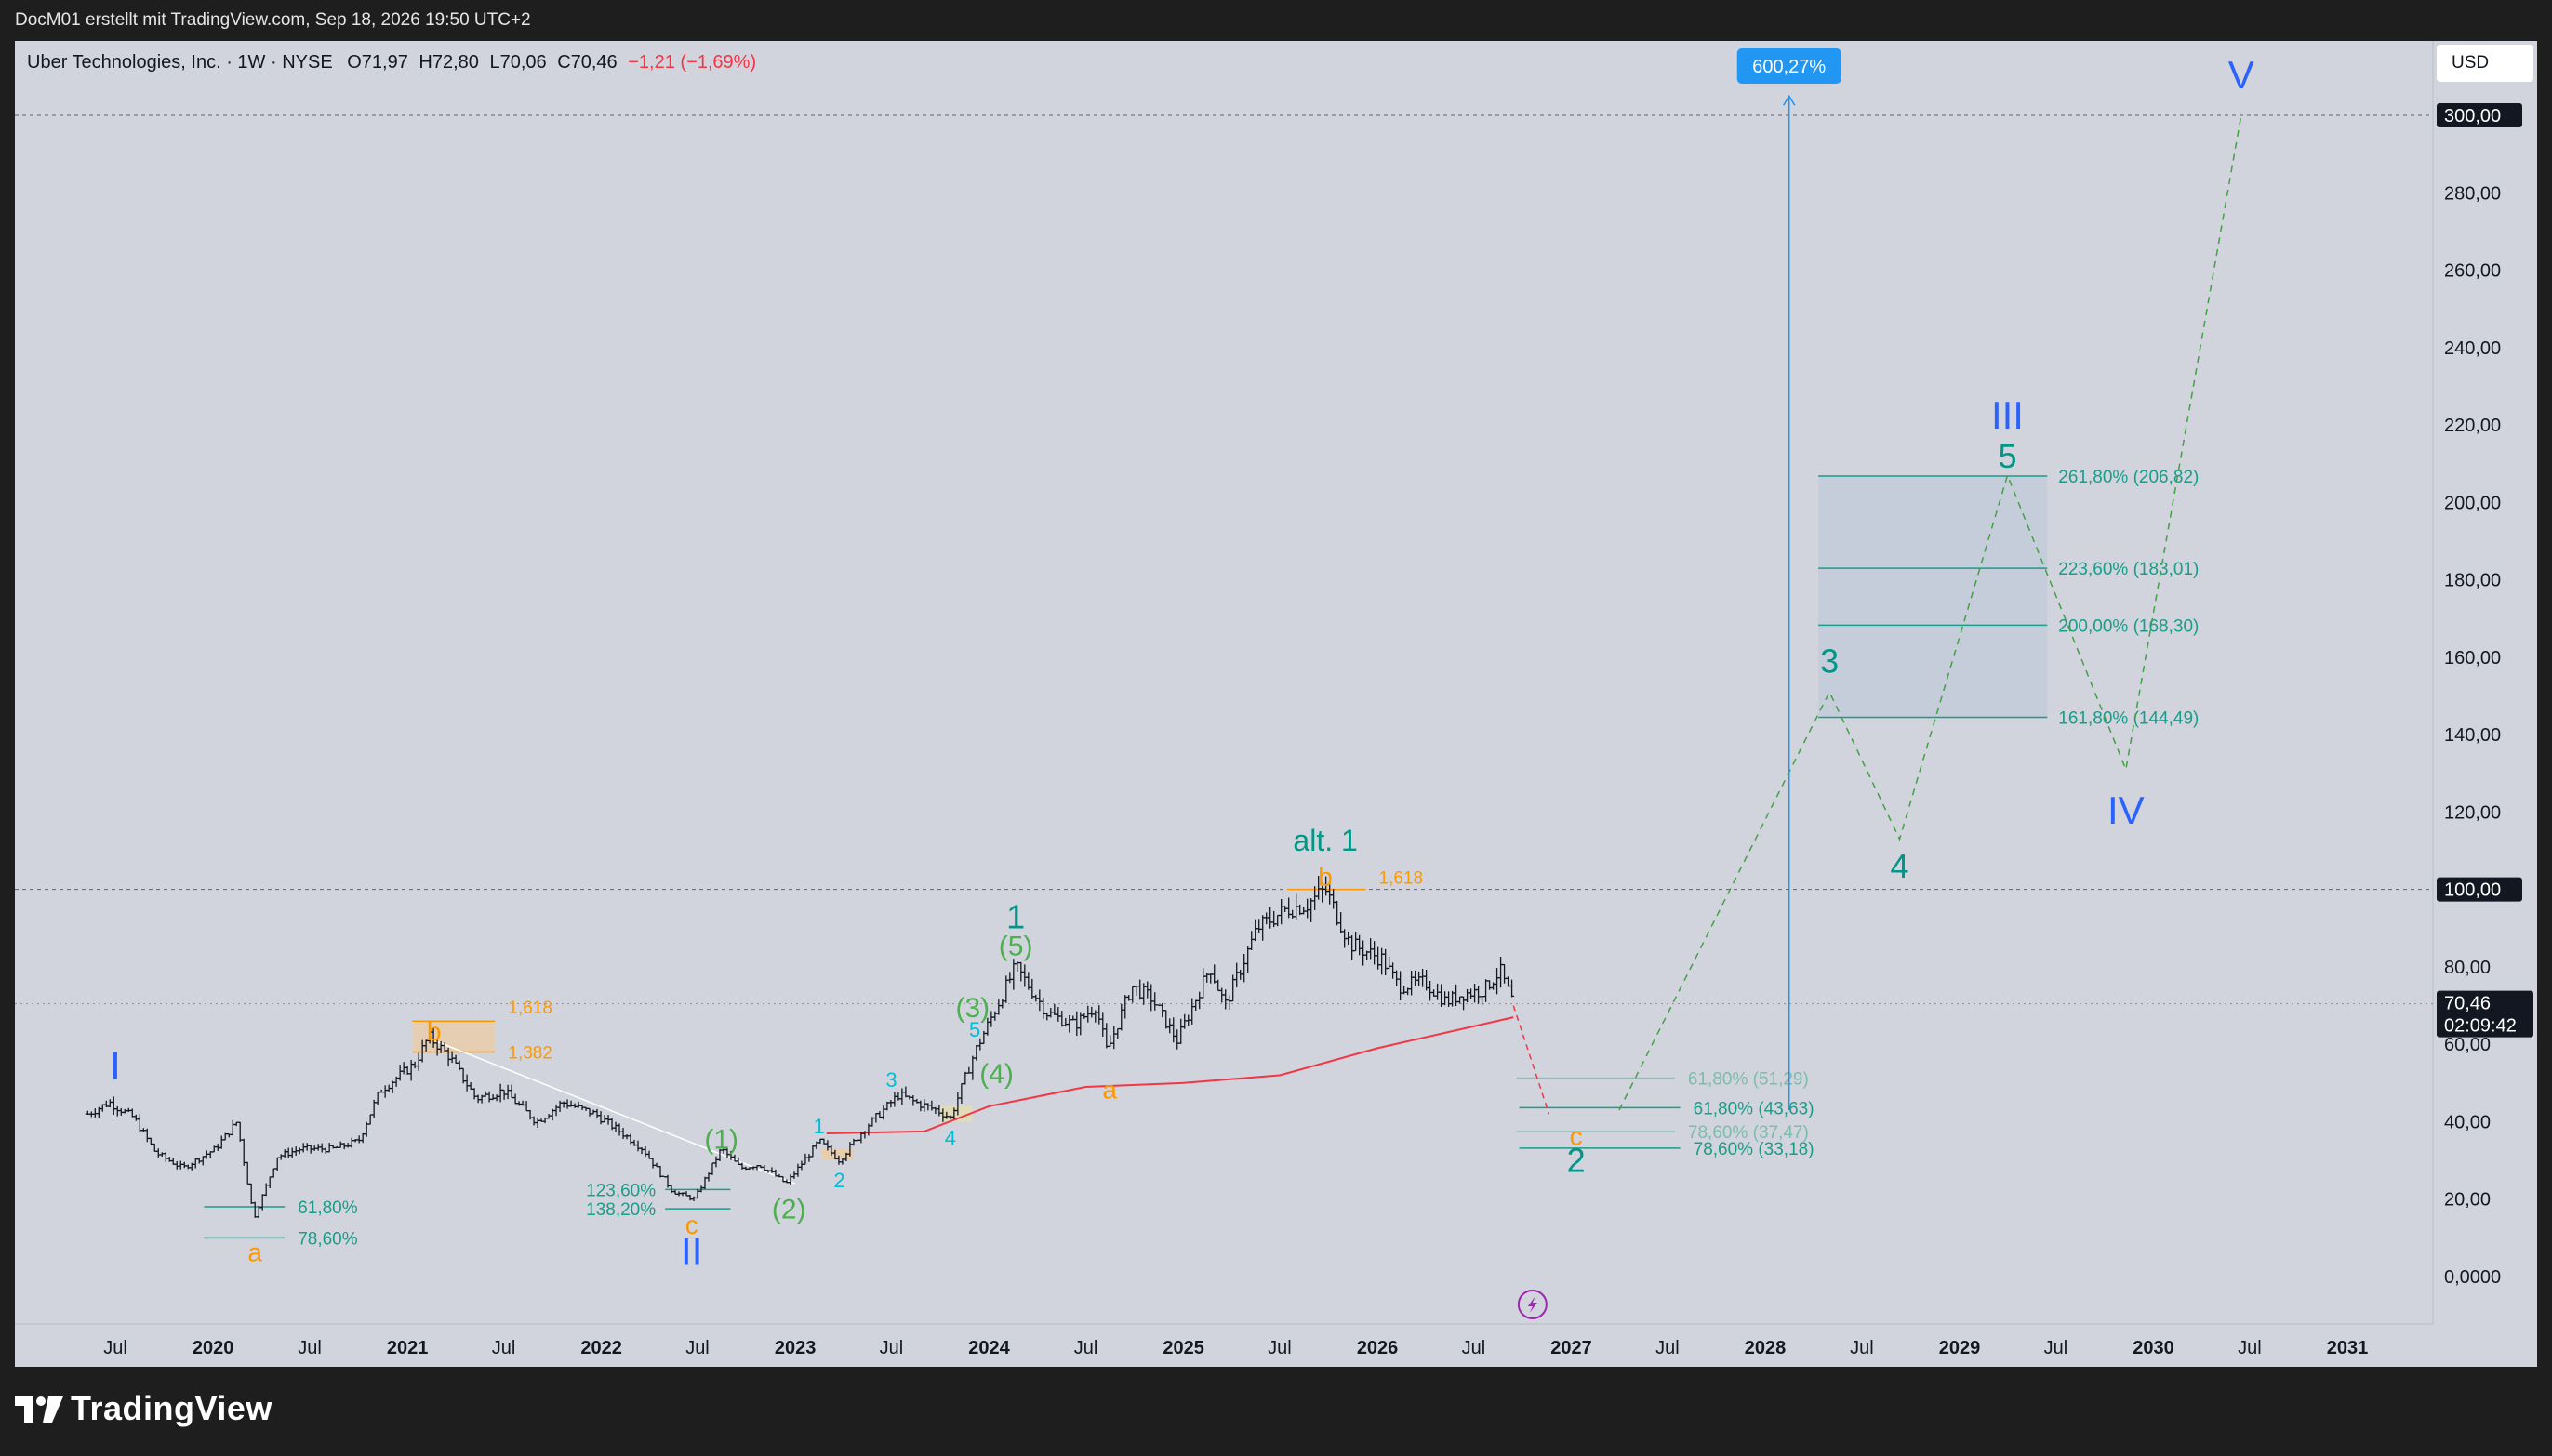 Image resolution: width=2552 pixels, height=1456 pixels. I want to click on wave-label: II, so click(691, 1252).